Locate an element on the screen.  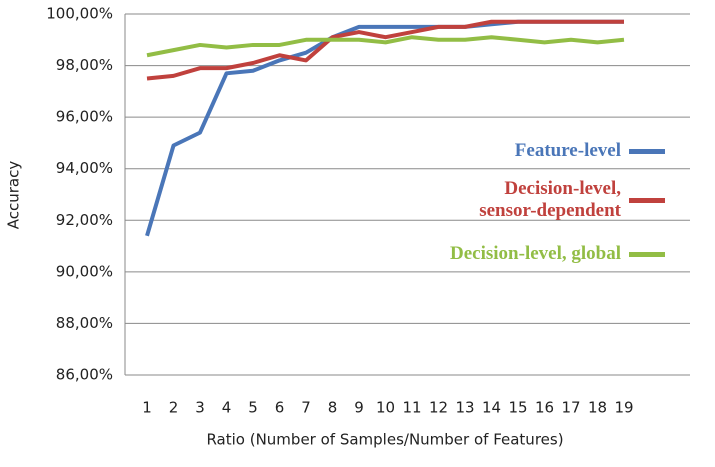
x-tick-label: 10 is located at coordinates (385, 408).